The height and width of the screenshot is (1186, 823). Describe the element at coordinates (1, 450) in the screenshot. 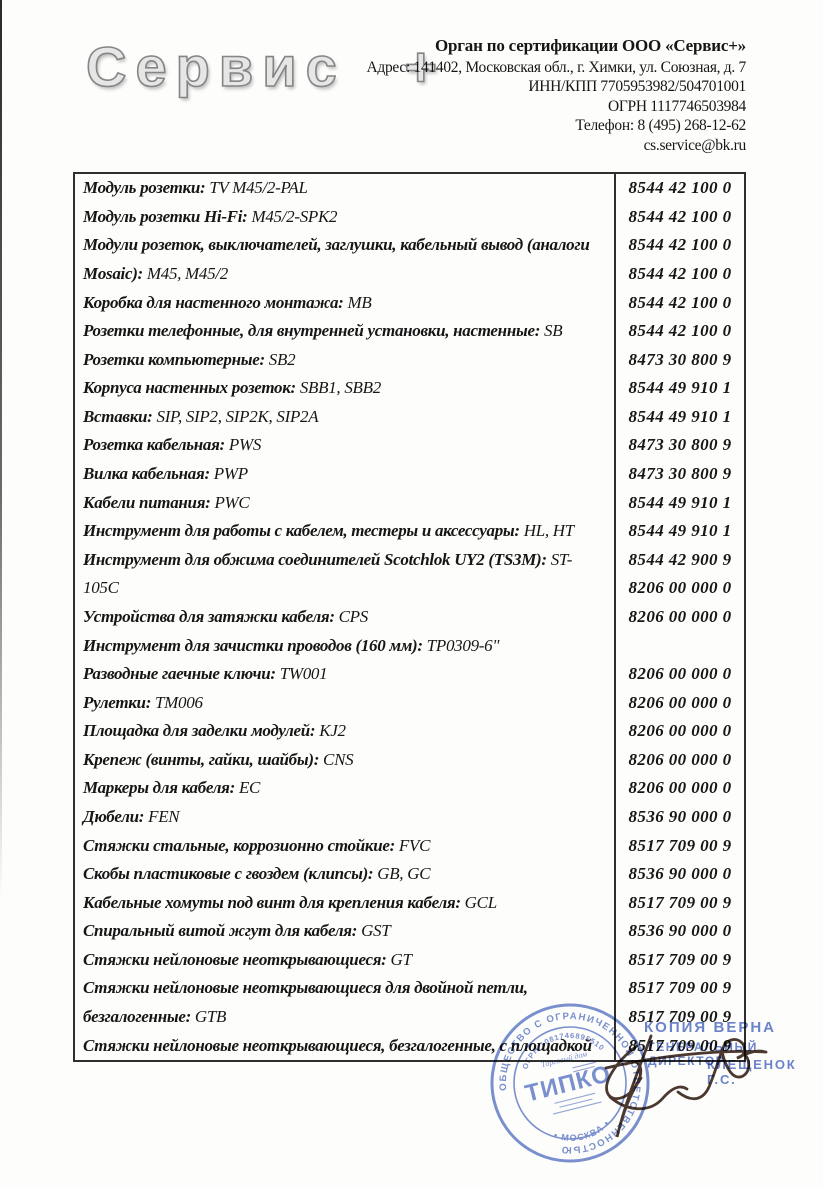

I see `scan-edge-artifact` at that location.